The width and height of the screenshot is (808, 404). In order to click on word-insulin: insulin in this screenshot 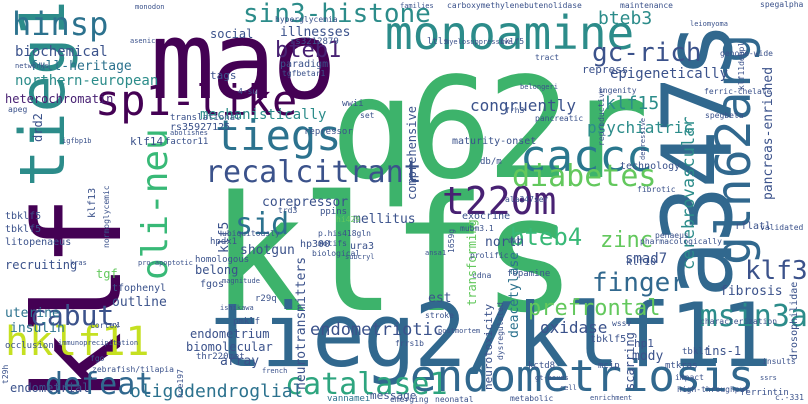, I will do `click(37, 328)`.